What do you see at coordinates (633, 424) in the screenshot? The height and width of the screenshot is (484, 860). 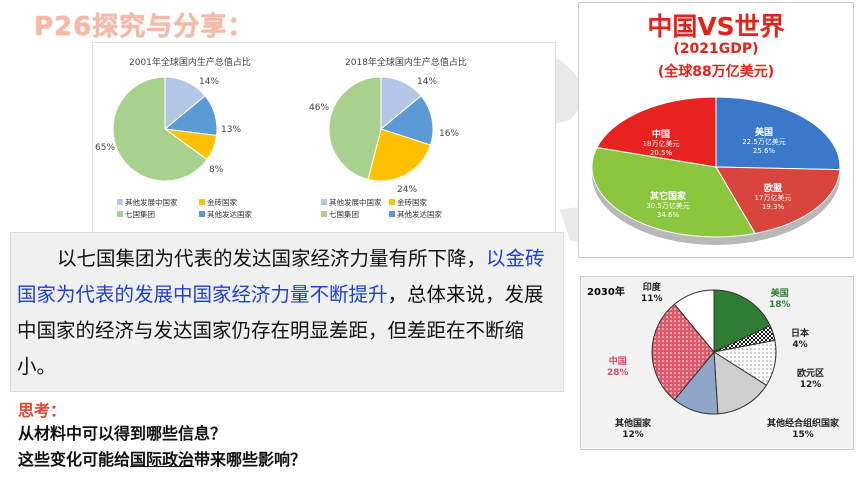 I see `pie-2030-name-others: 其他国家` at bounding box center [633, 424].